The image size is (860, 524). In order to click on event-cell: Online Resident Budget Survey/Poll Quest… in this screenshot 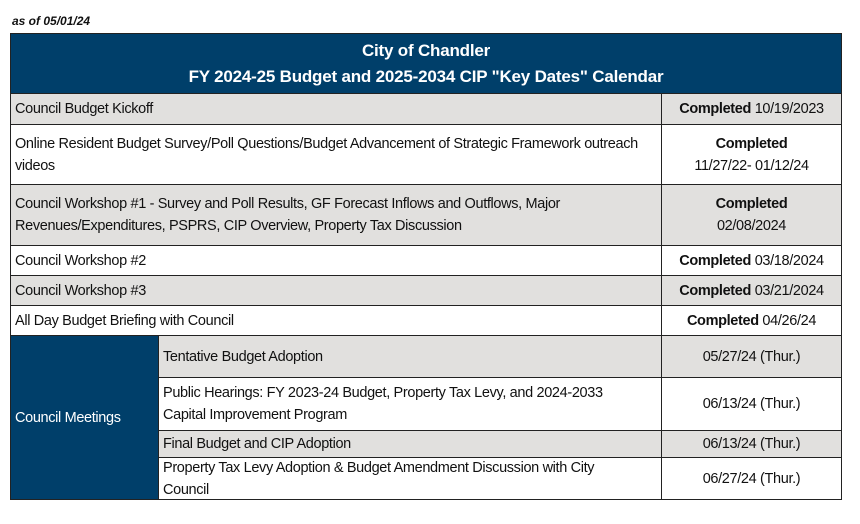, I will do `click(336, 154)`.